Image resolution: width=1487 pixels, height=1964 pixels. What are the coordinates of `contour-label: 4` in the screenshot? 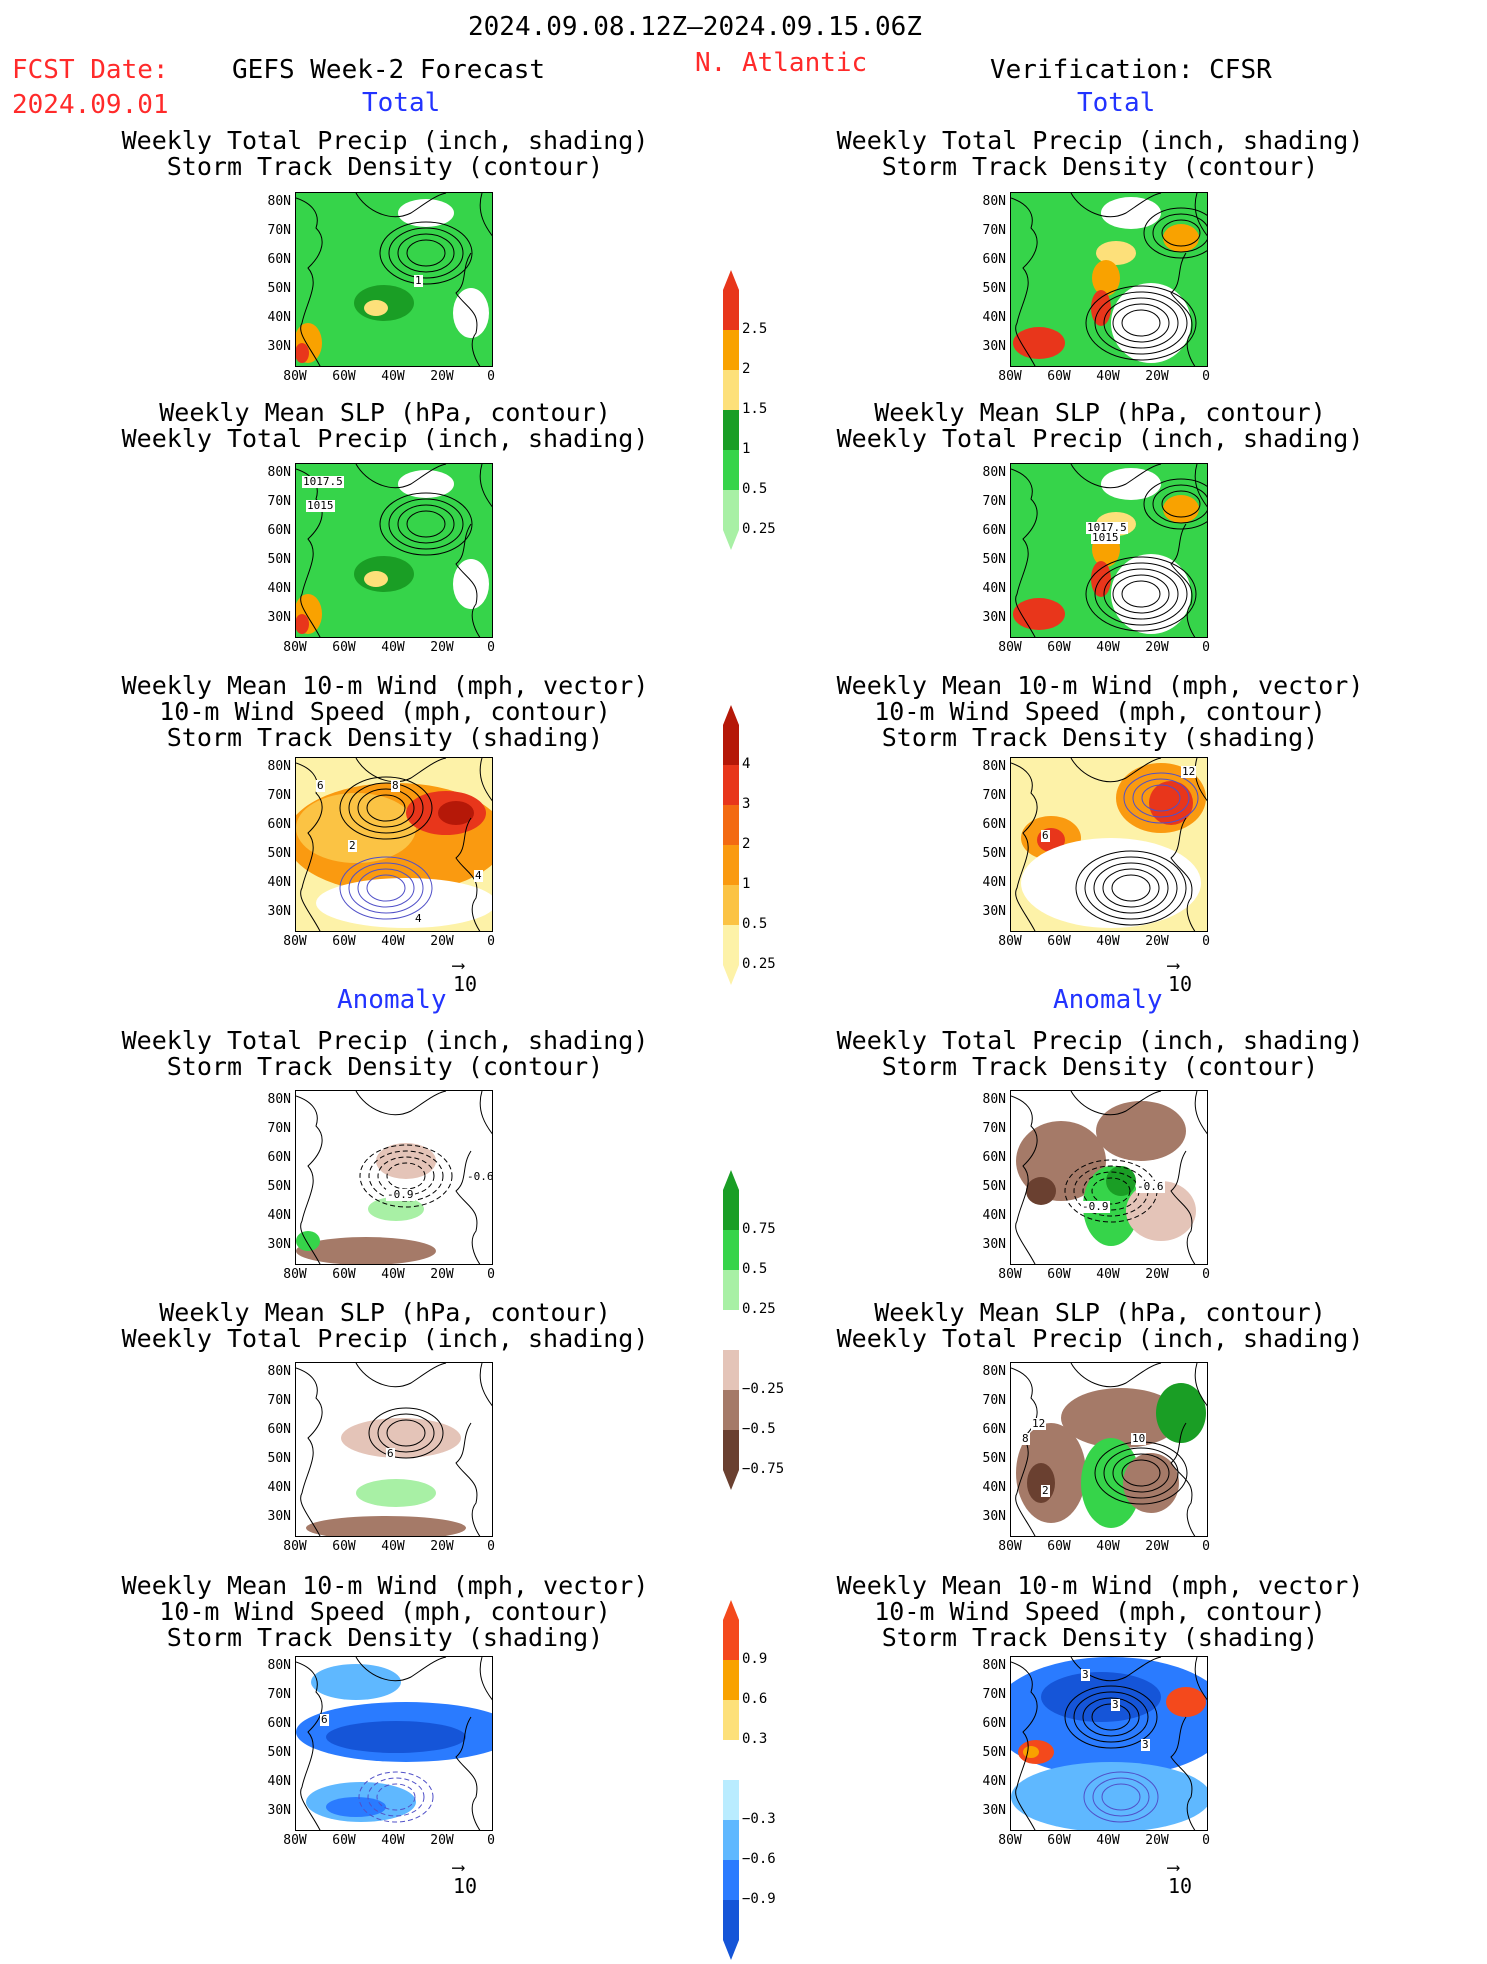 It's located at (418, 918).